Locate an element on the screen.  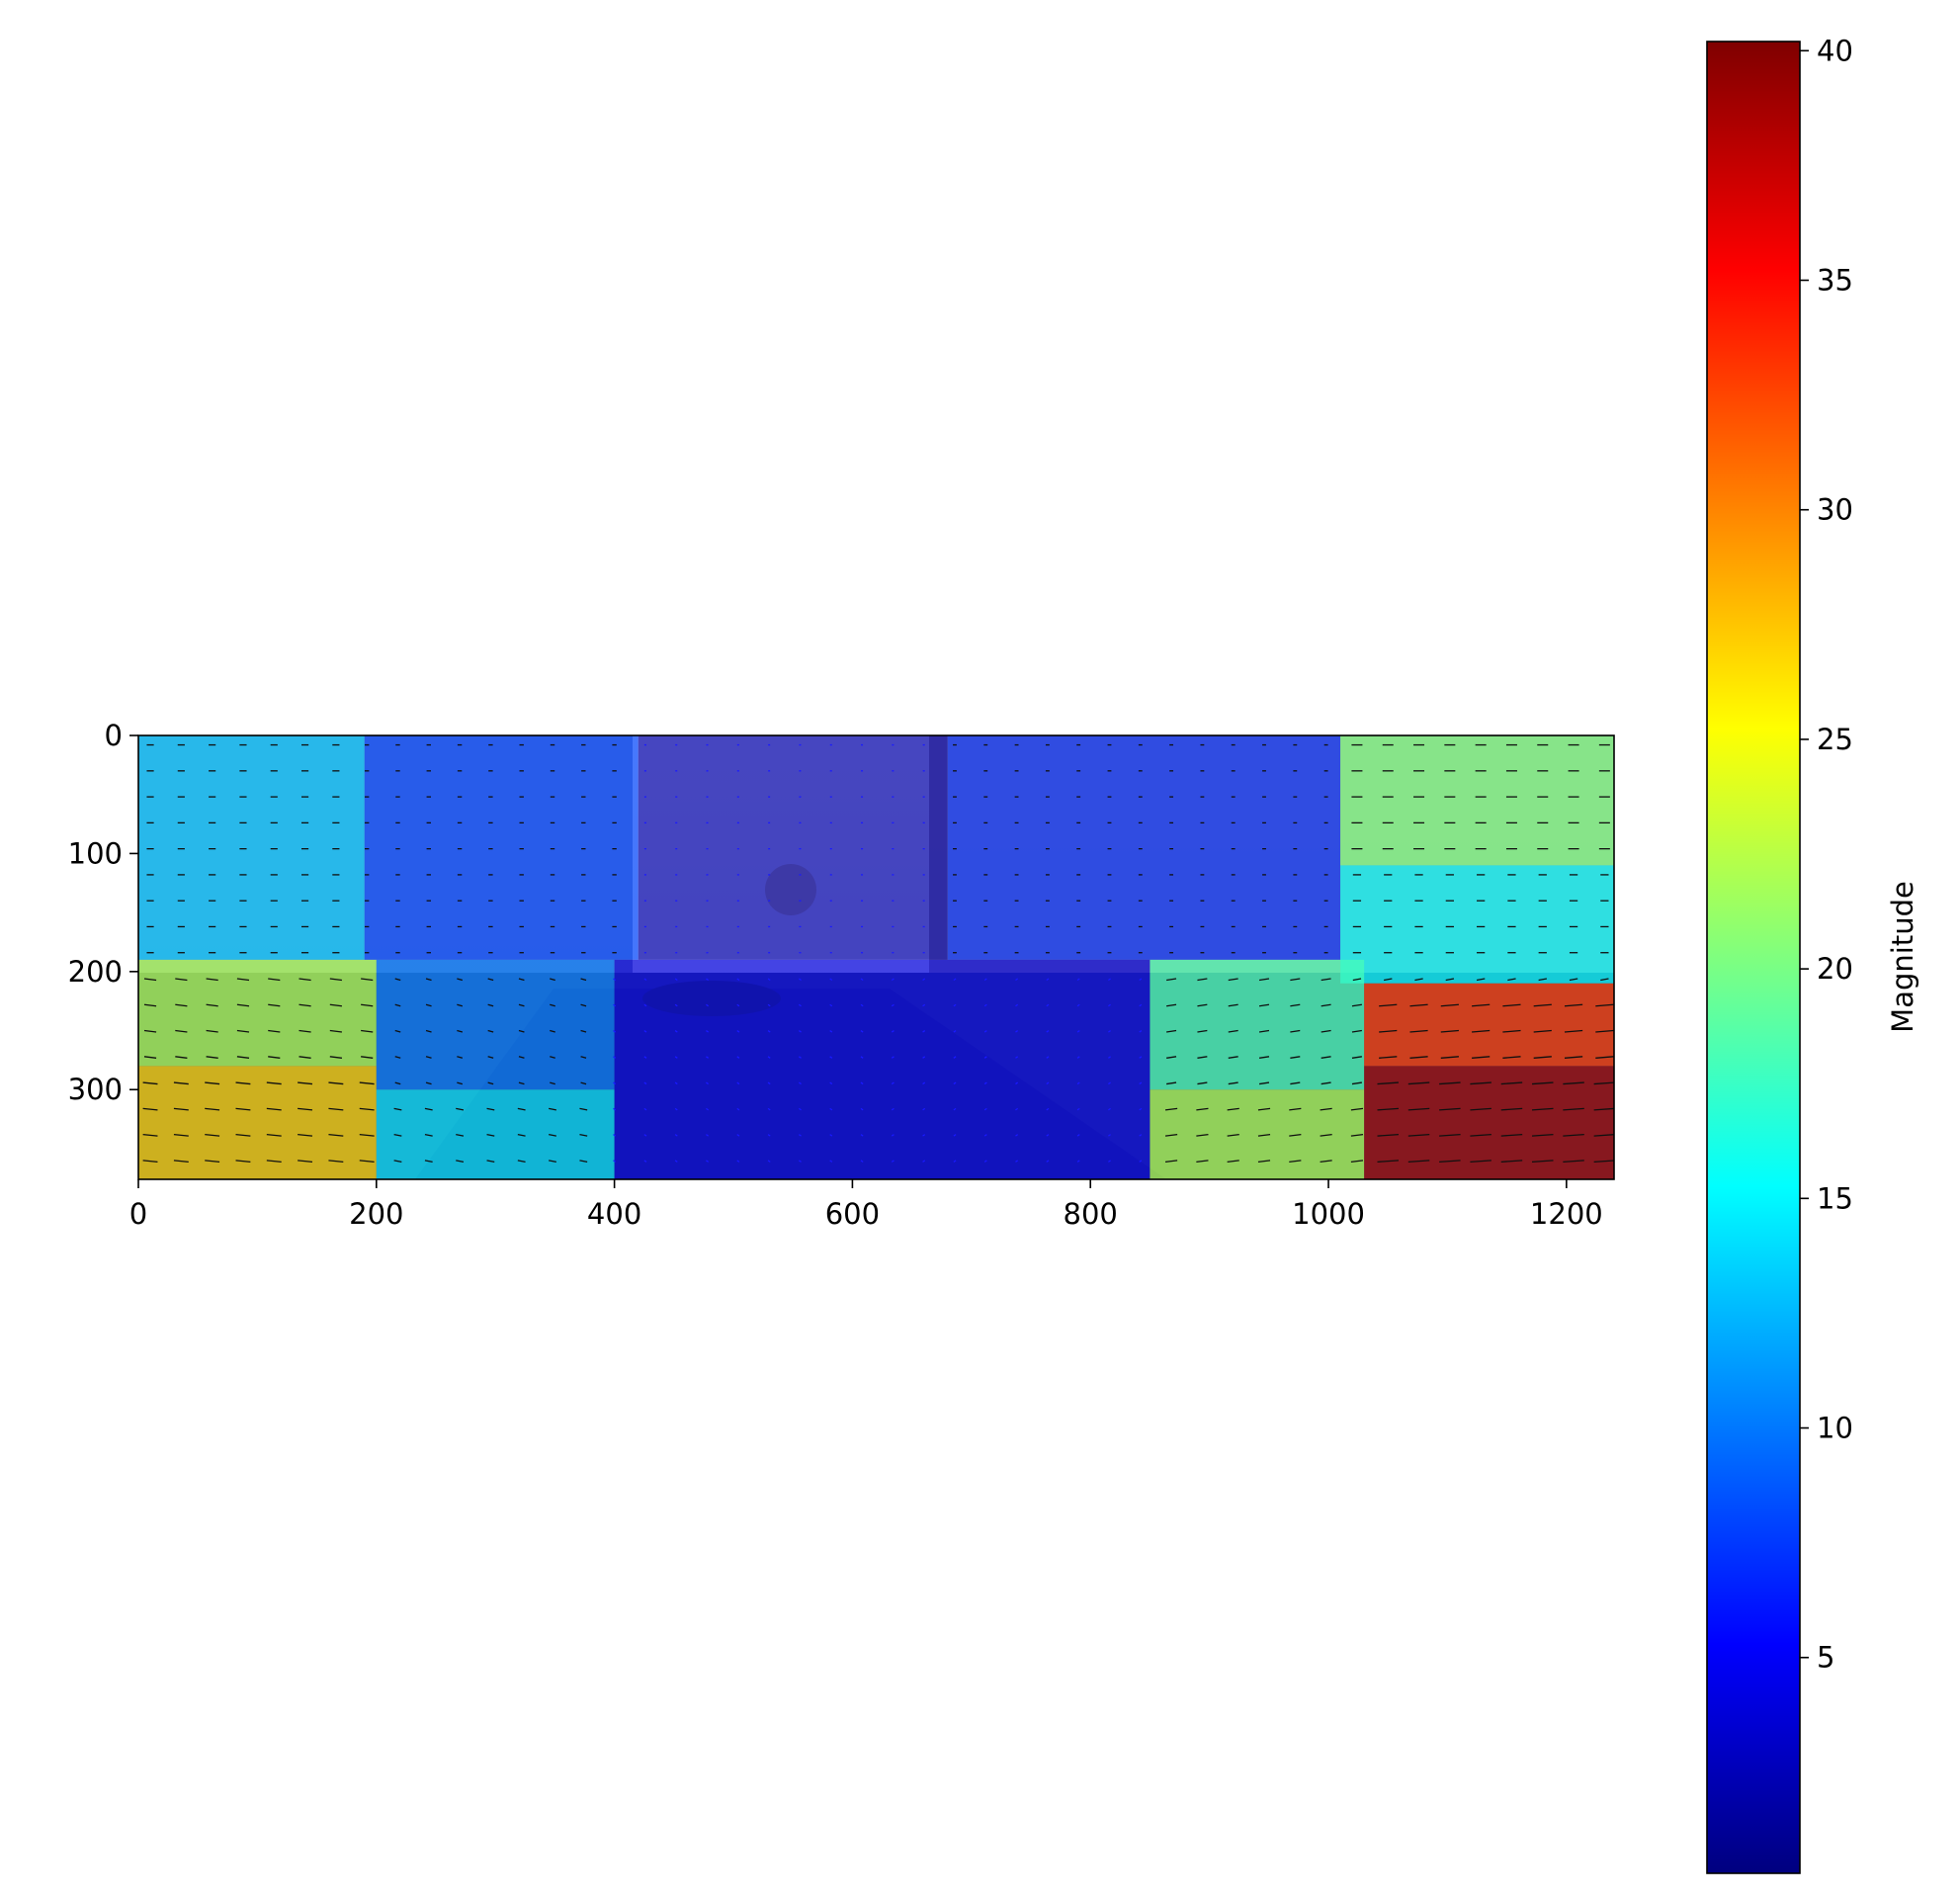
x-tick-label: 400 is located at coordinates (614, 1214).